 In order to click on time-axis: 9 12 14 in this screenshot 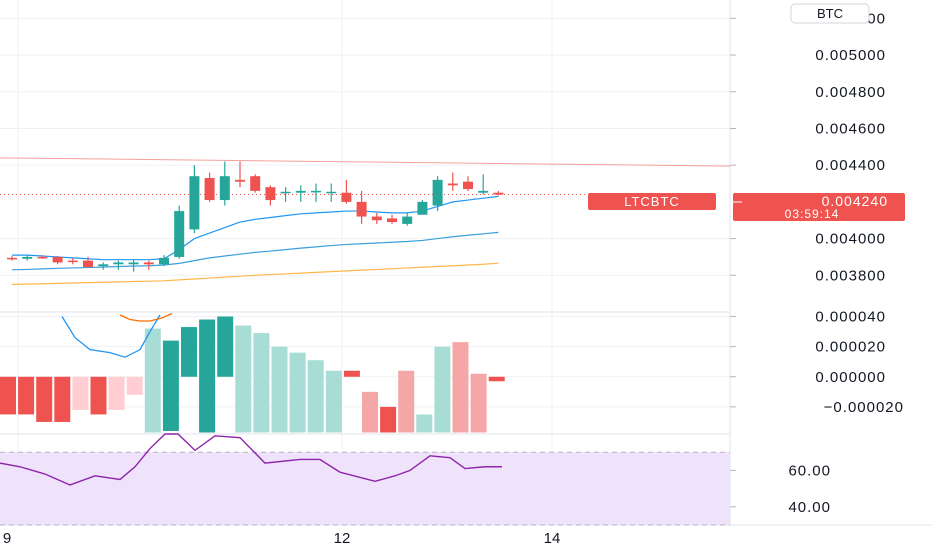, I will do `click(282, 538)`.